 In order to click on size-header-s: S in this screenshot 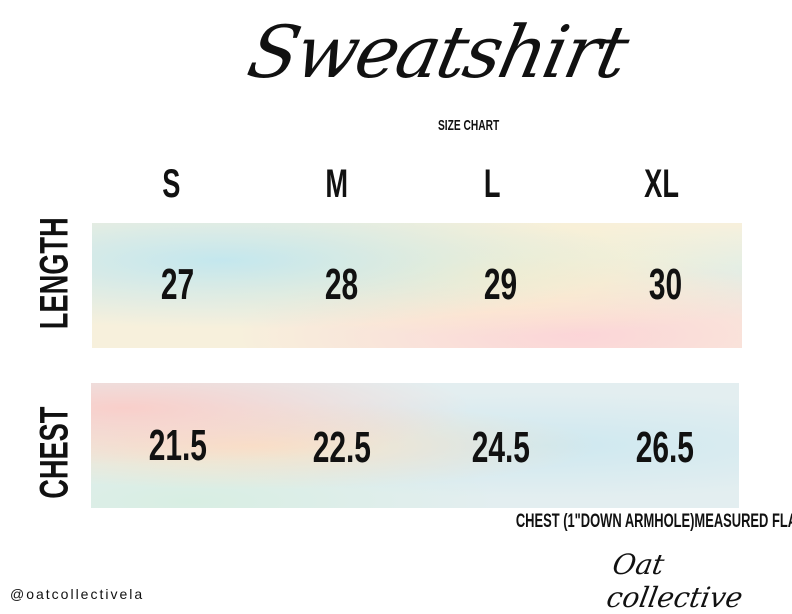, I will do `click(171, 184)`.